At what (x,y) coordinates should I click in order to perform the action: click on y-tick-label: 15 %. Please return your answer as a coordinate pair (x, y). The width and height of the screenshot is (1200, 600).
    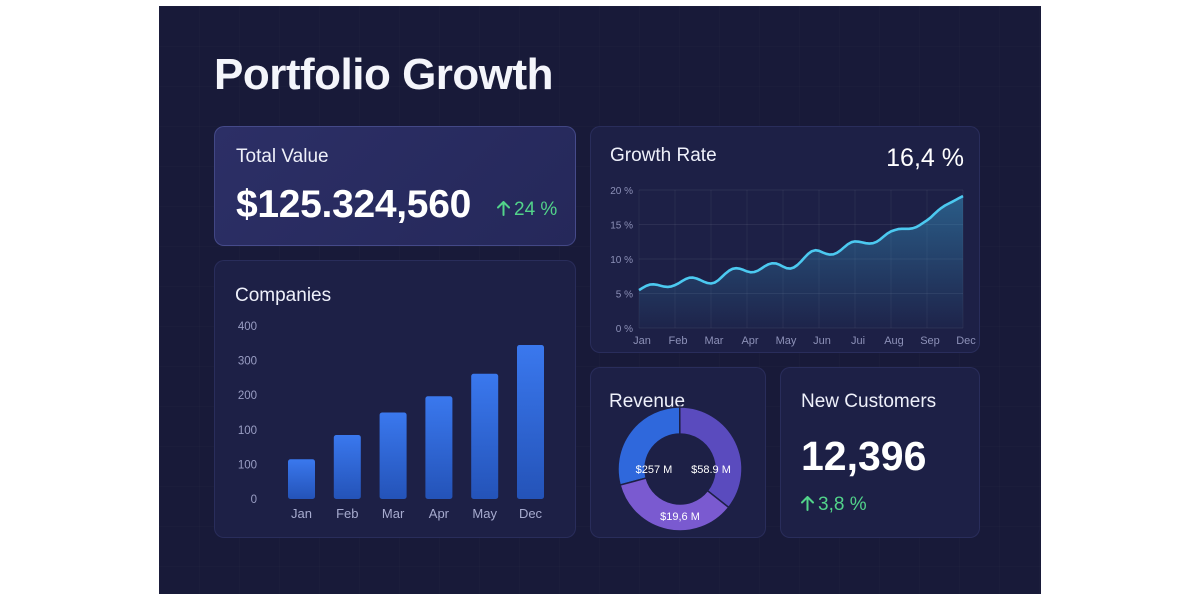
    Looking at the image, I should click on (621, 226).